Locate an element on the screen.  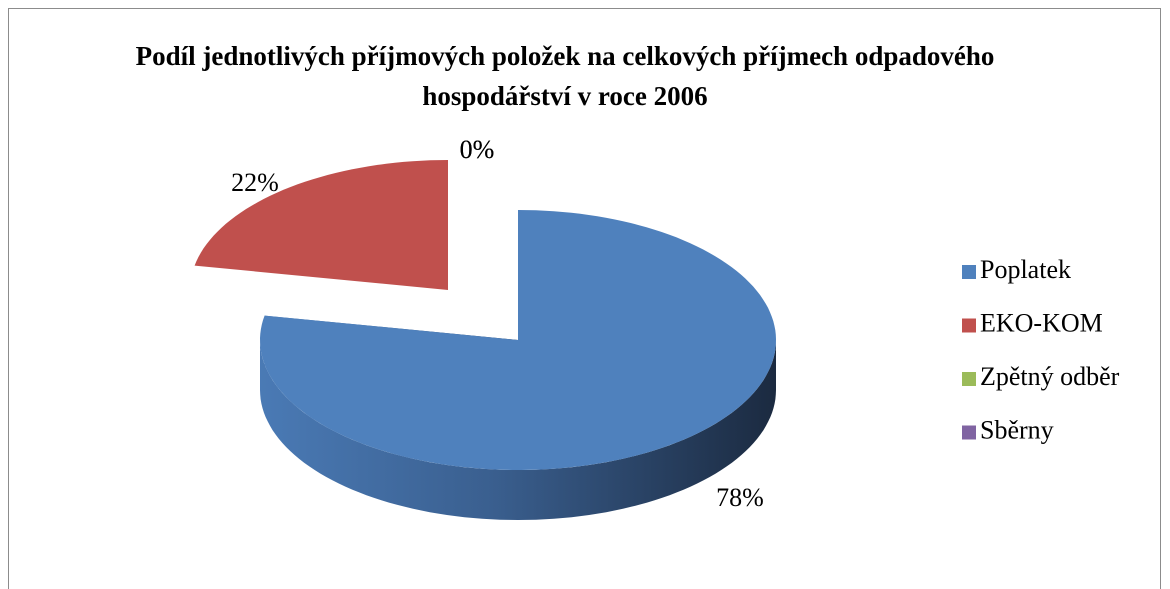
data-label: 0% is located at coordinates (477, 149).